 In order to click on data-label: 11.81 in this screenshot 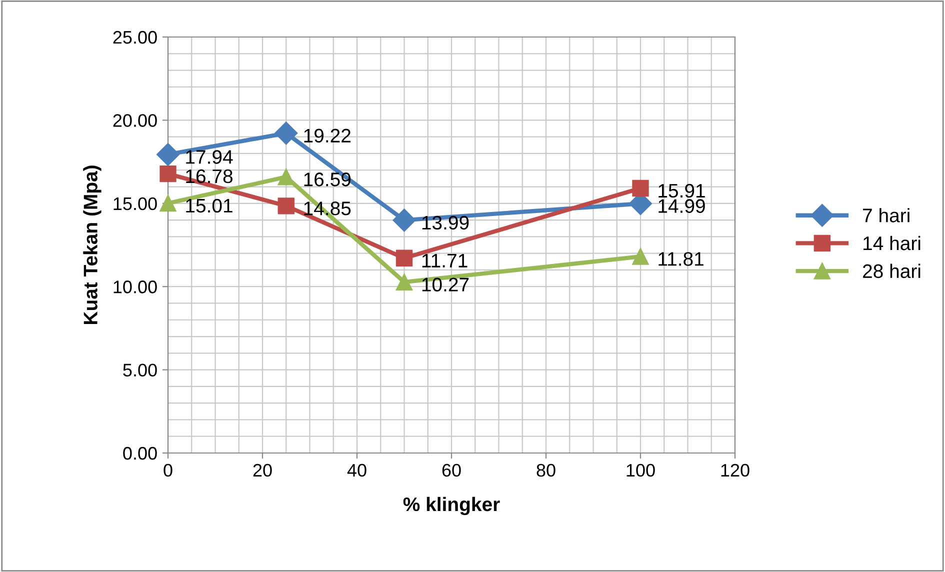, I will do `click(681, 259)`.